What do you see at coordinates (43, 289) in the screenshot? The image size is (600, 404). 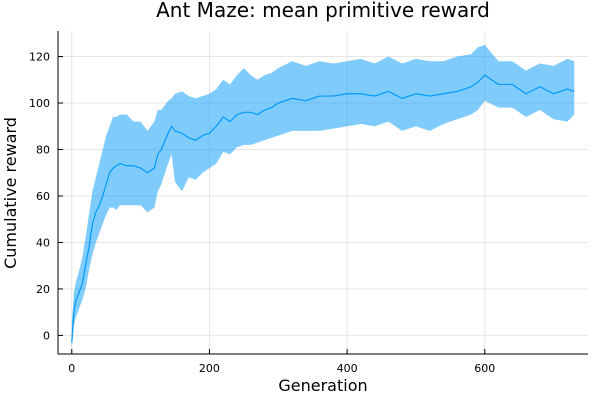 I see `y-tick-label: 20` at bounding box center [43, 289].